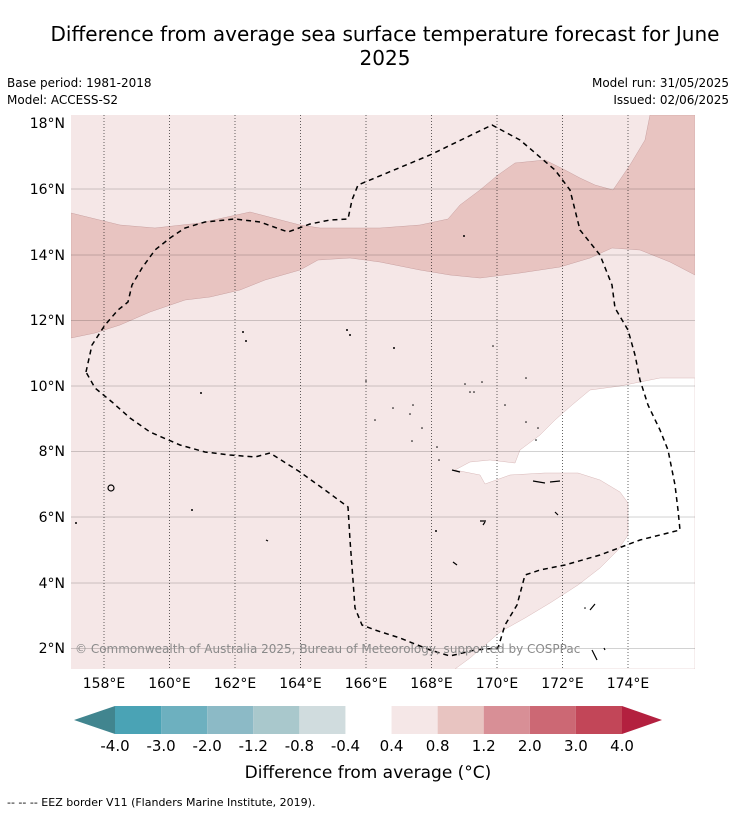 The width and height of the screenshot is (736, 816). Describe the element at coordinates (642, 720) in the screenshot. I see `colorbar-extend-high` at that location.